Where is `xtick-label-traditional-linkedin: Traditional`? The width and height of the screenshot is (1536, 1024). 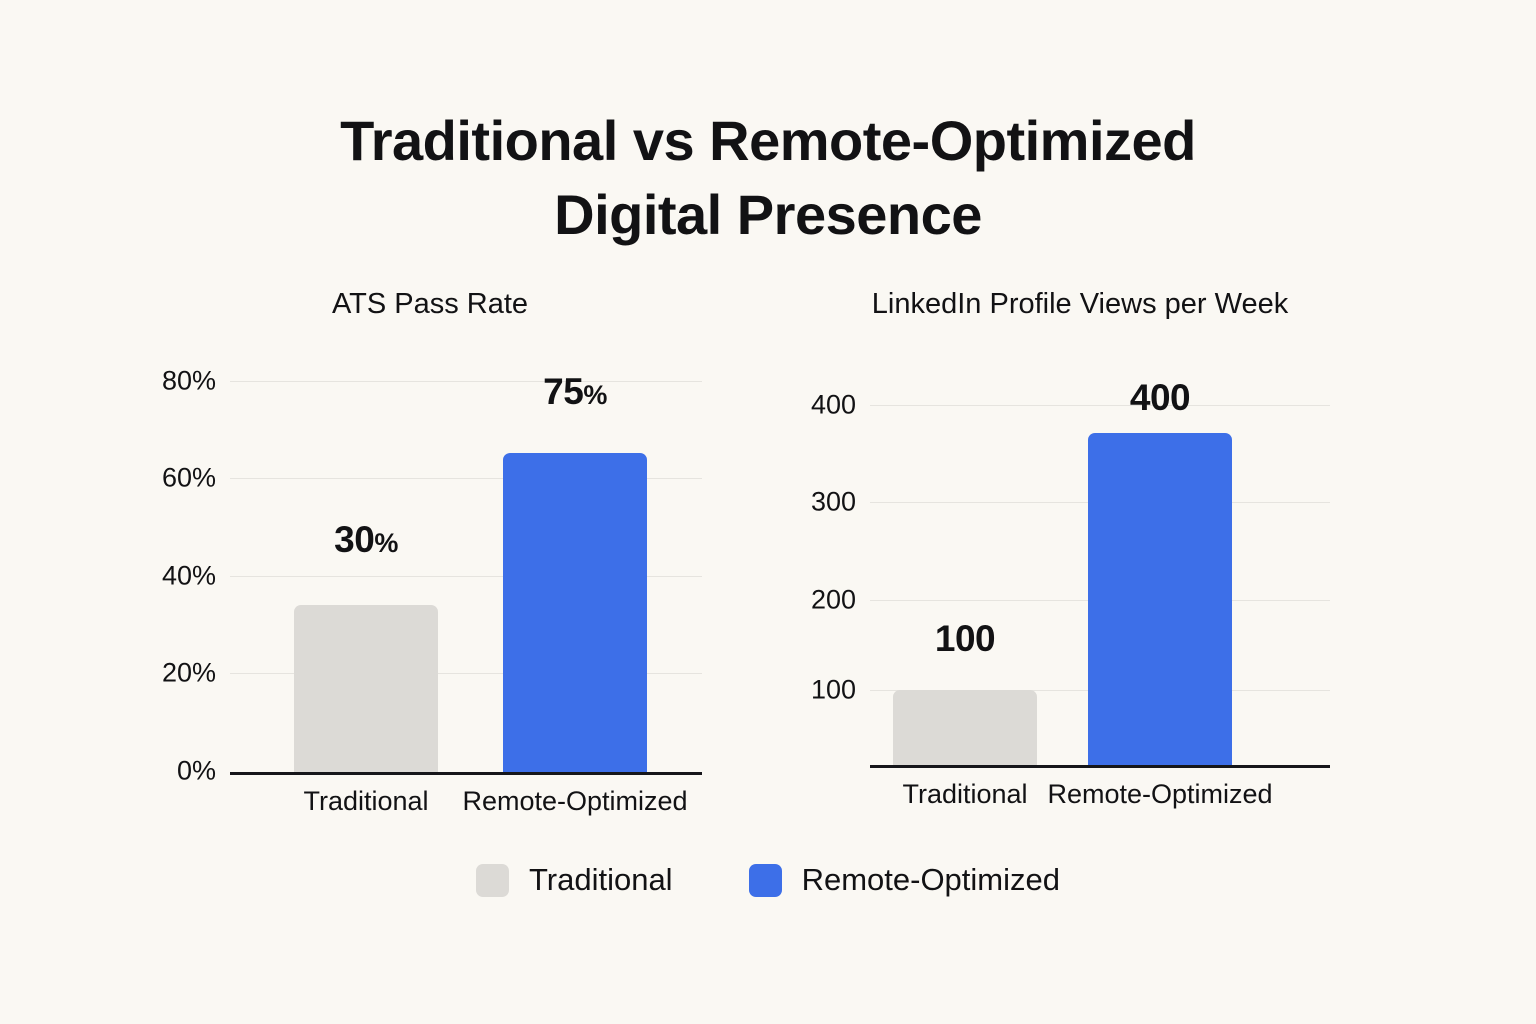 xtick-label-traditional-linkedin: Traditional is located at coordinates (965, 794).